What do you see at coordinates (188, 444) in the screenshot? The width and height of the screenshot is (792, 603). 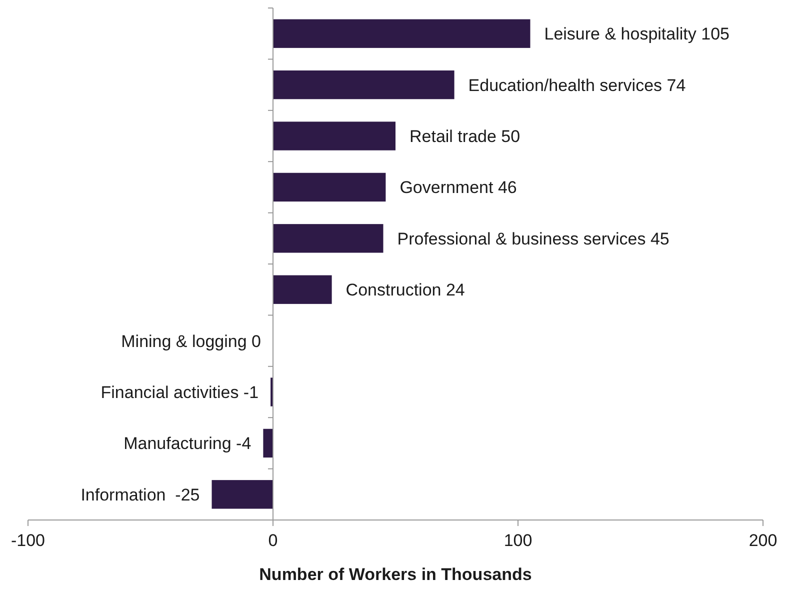 I see `y-tick-label: Manufacturing -4` at bounding box center [188, 444].